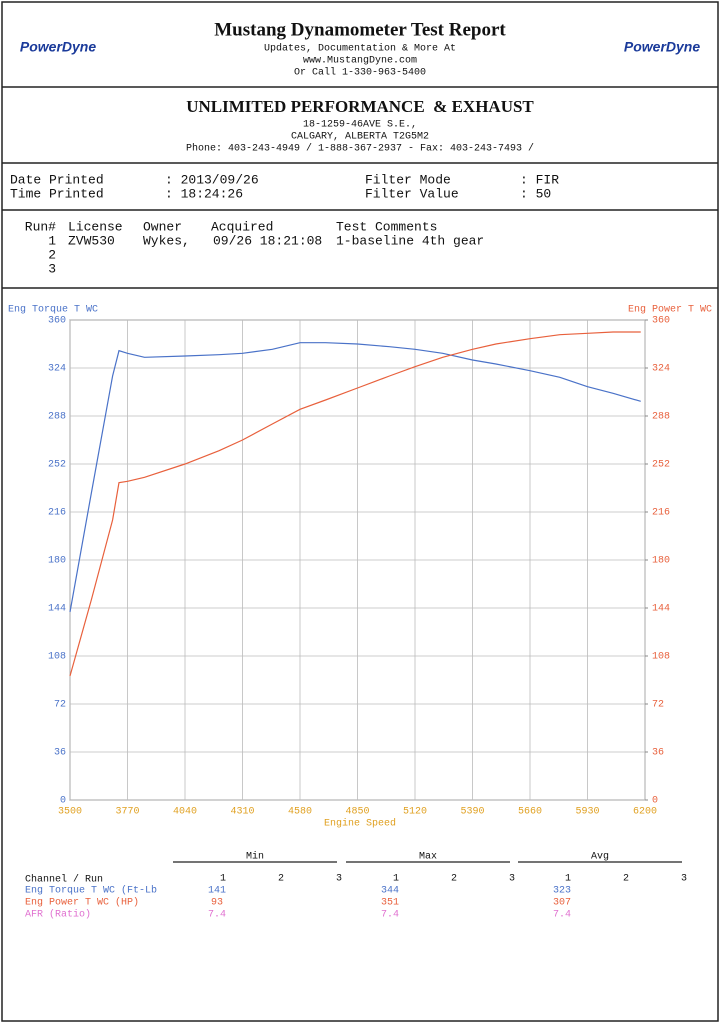  I want to click on summary-value: 141, so click(217, 891).